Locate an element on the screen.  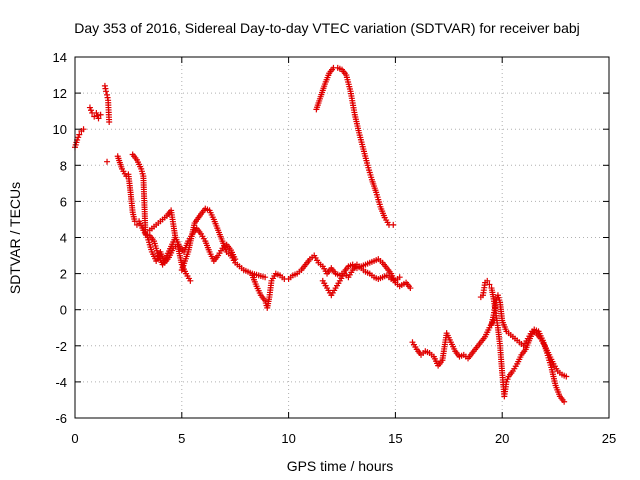
y-tick-label: 6 is located at coordinates (63, 201).